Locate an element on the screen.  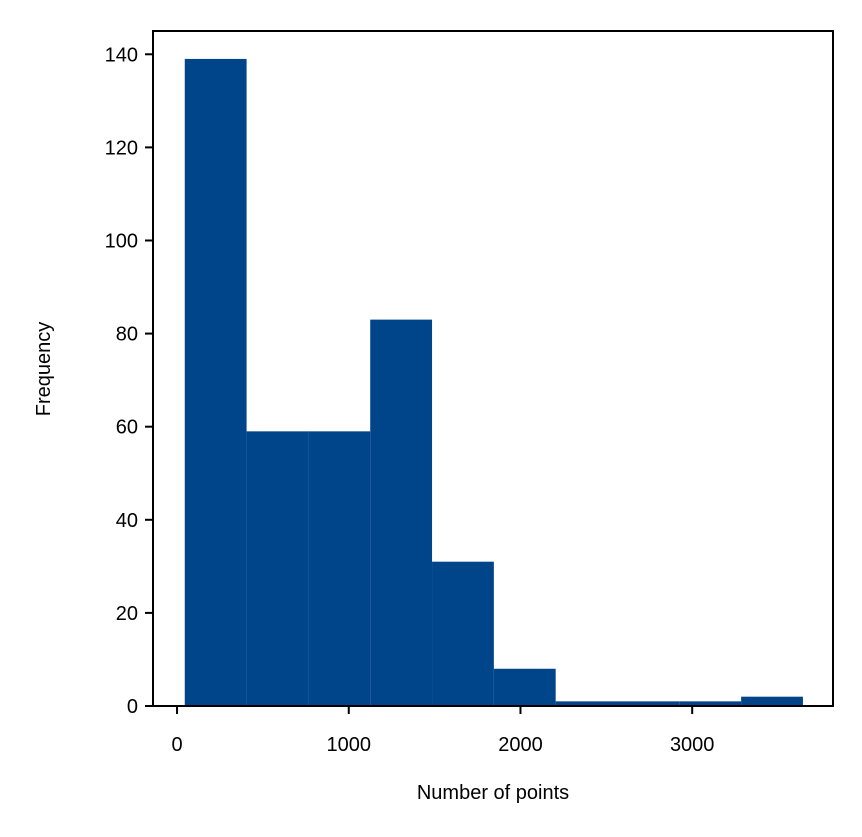
y-tick-label: 80 is located at coordinates (127, 335).